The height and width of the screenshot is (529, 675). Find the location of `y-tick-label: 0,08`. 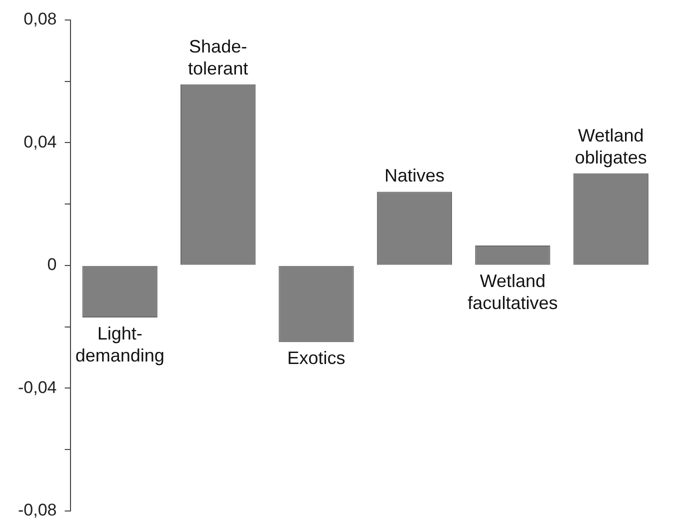

y-tick-label: 0,08 is located at coordinates (40, 19).